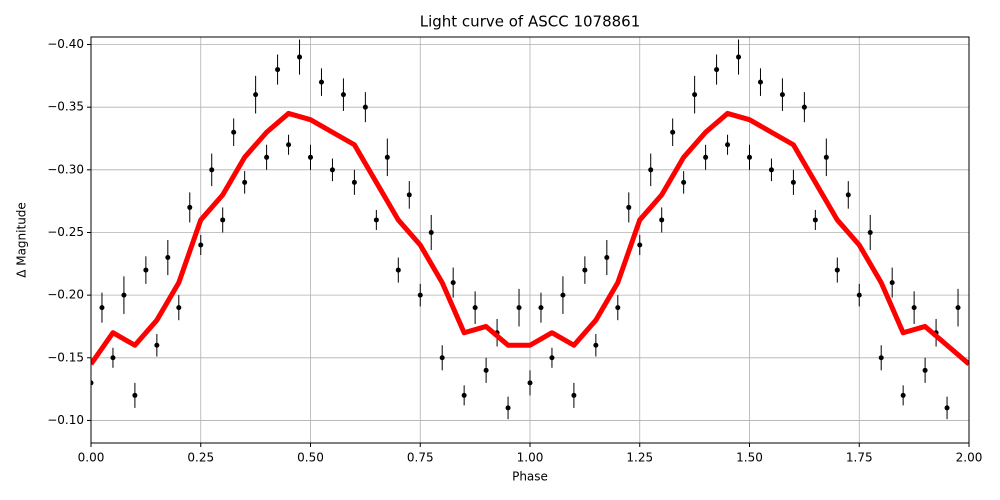 The width and height of the screenshot is (1000, 500). I want to click on x-tick-label: 0.00, so click(91, 458).